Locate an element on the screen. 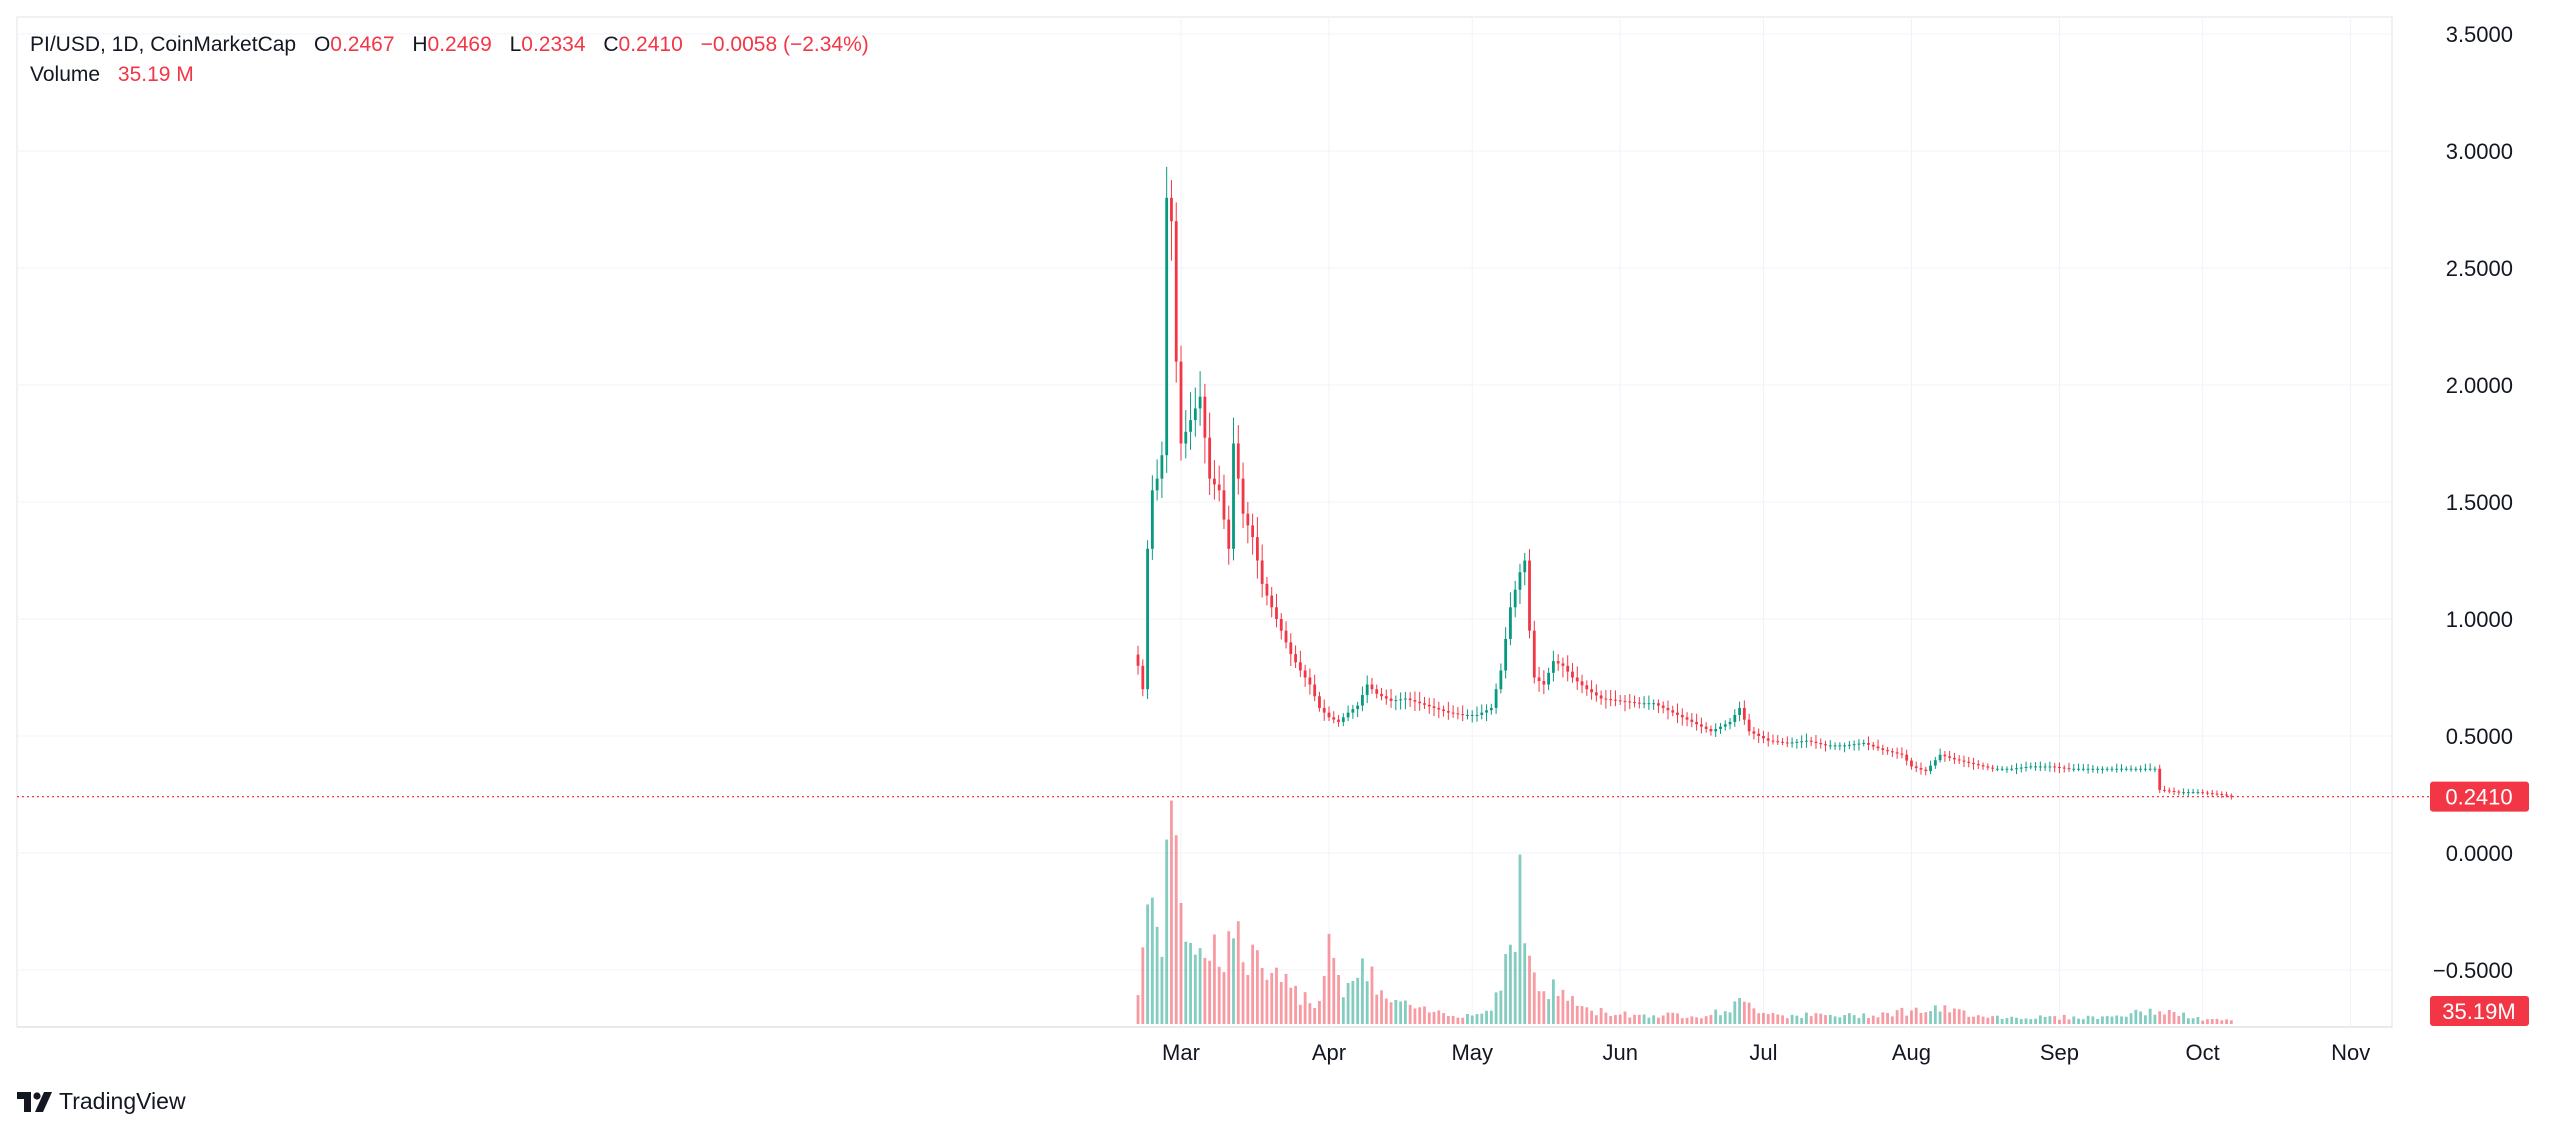  x-tick-label: Jul is located at coordinates (1763, 1052).